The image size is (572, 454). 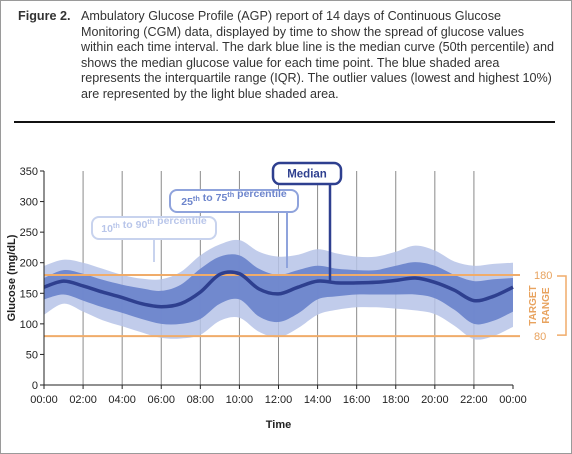 What do you see at coordinates (154, 225) in the screenshot?
I see `callout-10-90-label: 10th to 90th percentile` at bounding box center [154, 225].